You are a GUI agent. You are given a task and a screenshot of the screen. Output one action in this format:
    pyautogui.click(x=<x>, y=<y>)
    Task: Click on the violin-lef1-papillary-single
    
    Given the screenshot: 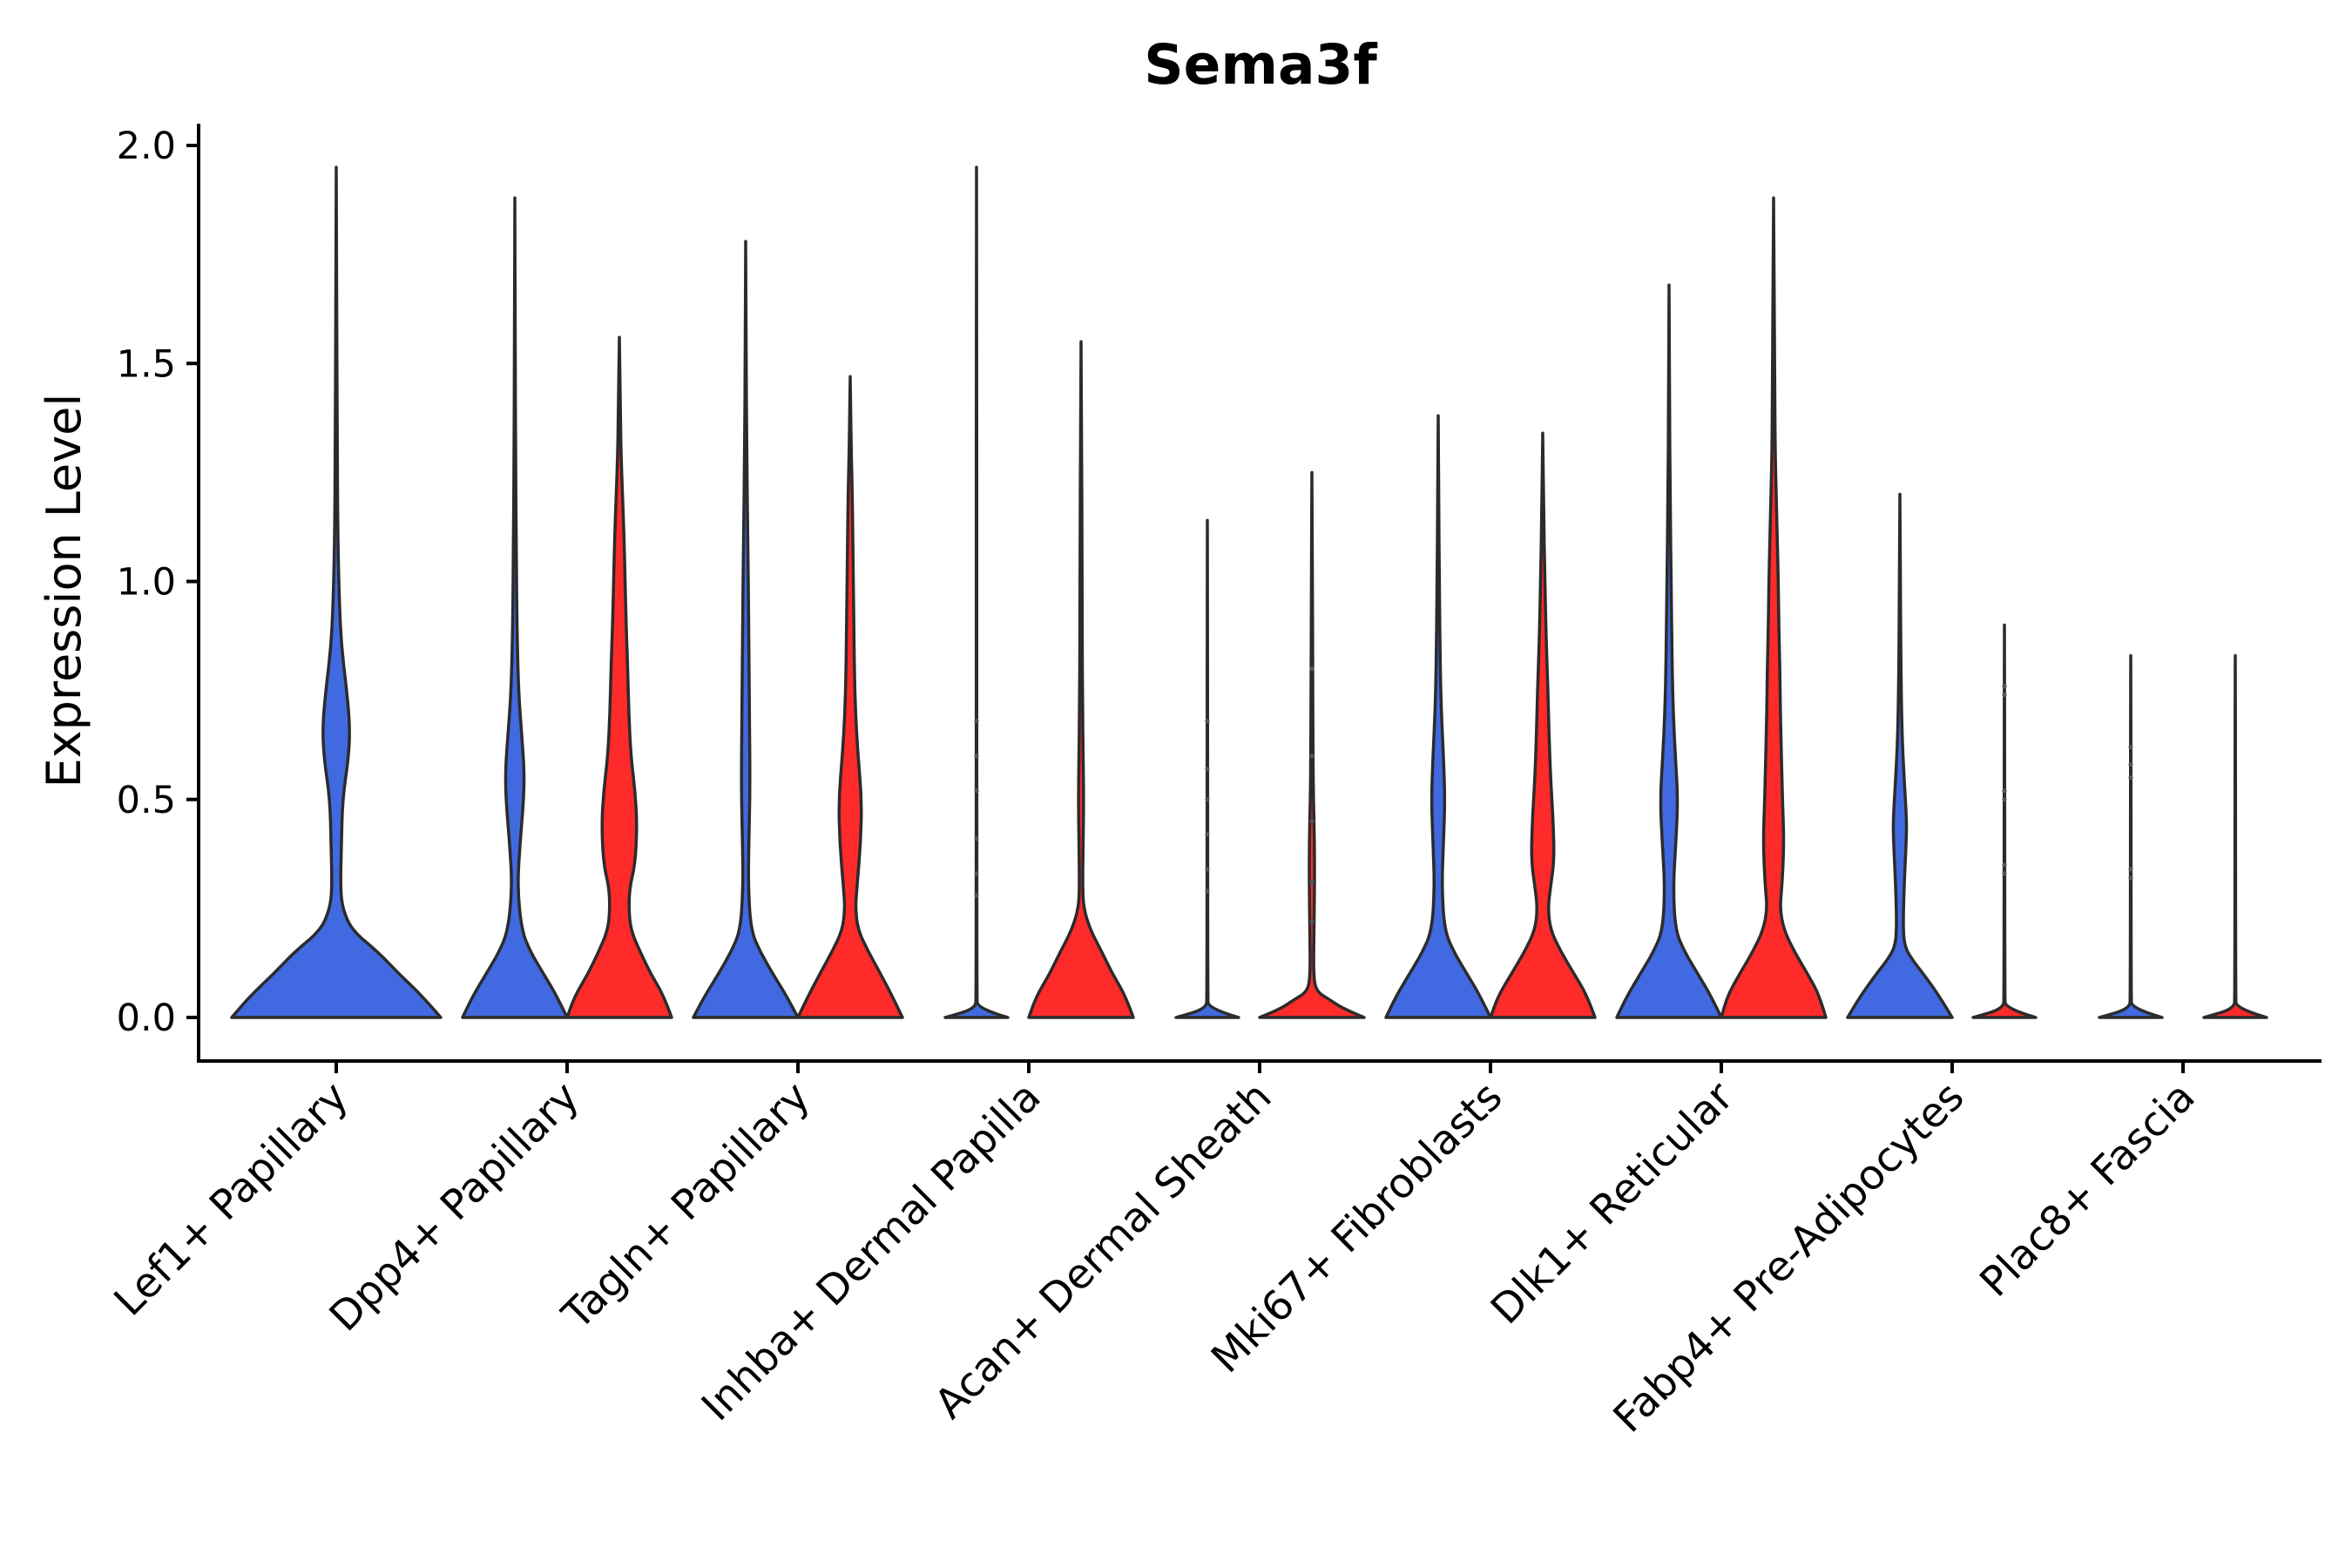 What is the action you would take?
    pyautogui.click(x=336, y=592)
    